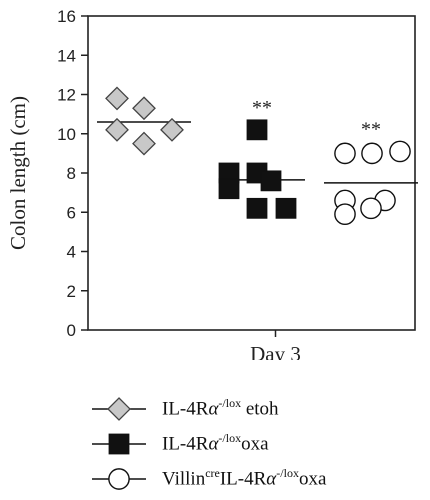 The height and width of the screenshot is (500, 430). I want to click on y-tick-label: 0, so click(71, 330).